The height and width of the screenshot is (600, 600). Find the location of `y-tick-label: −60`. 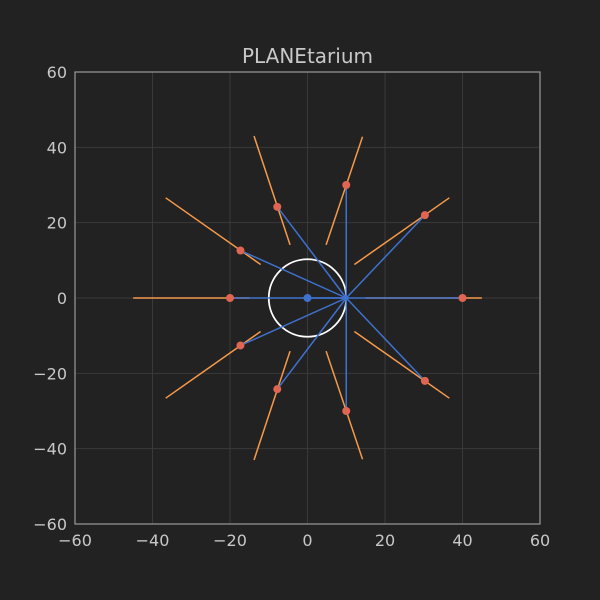

y-tick-label: −60 is located at coordinates (50, 524).